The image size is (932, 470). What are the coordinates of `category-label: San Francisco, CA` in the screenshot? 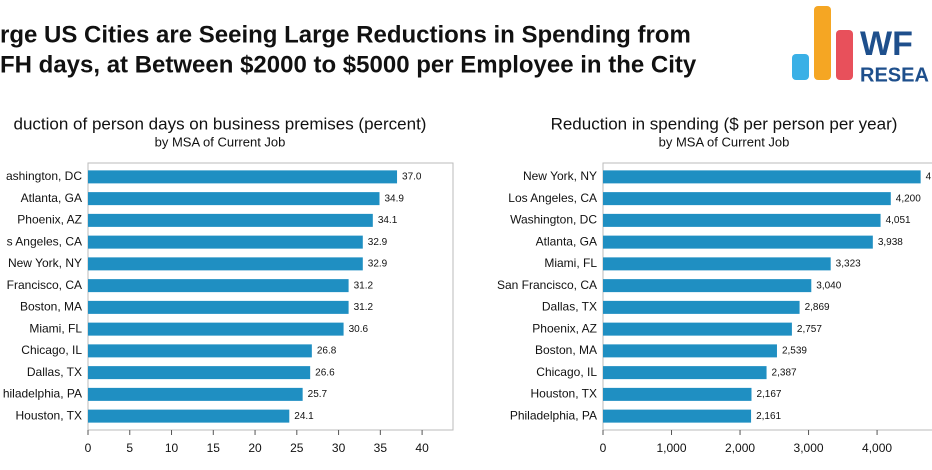 It's located at (547, 285).